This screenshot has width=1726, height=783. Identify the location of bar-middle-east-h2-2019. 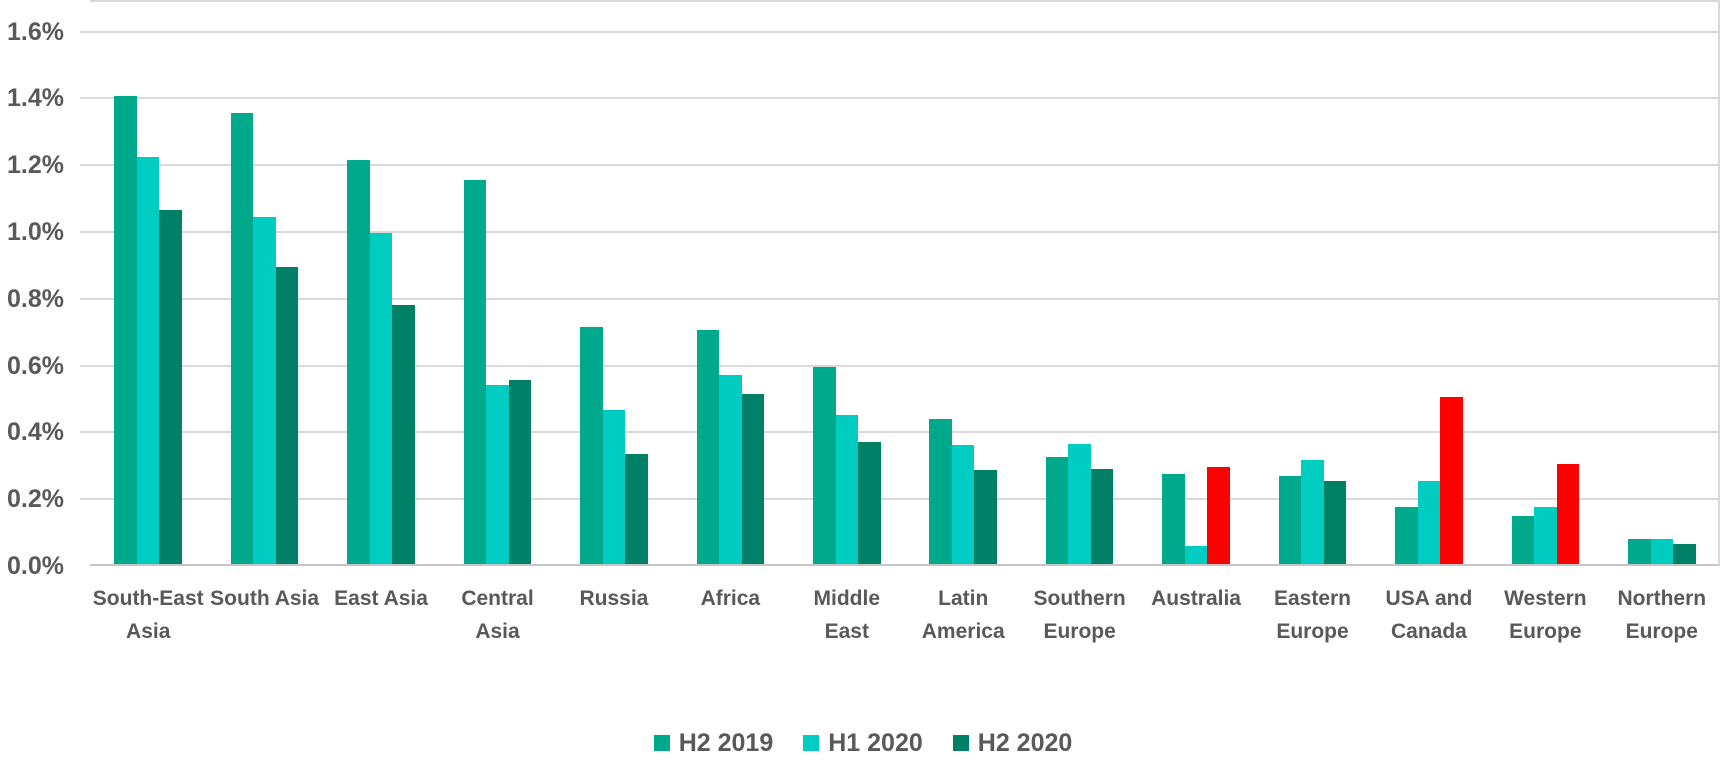
(824, 465).